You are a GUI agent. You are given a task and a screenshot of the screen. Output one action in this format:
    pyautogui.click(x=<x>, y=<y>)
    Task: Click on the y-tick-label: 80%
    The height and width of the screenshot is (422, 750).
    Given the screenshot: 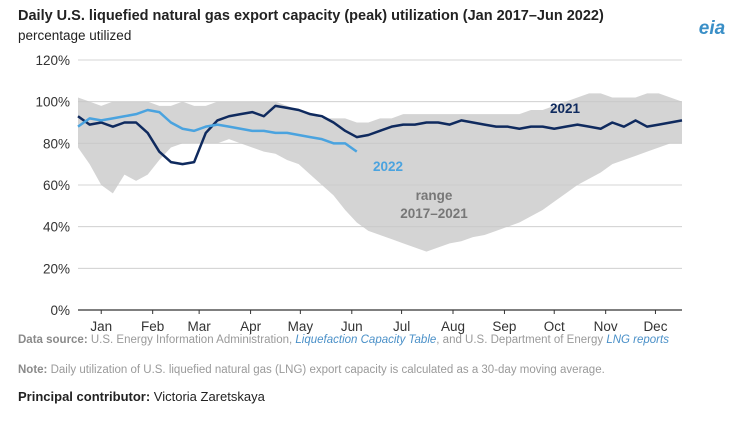 What is the action you would take?
    pyautogui.click(x=56, y=143)
    